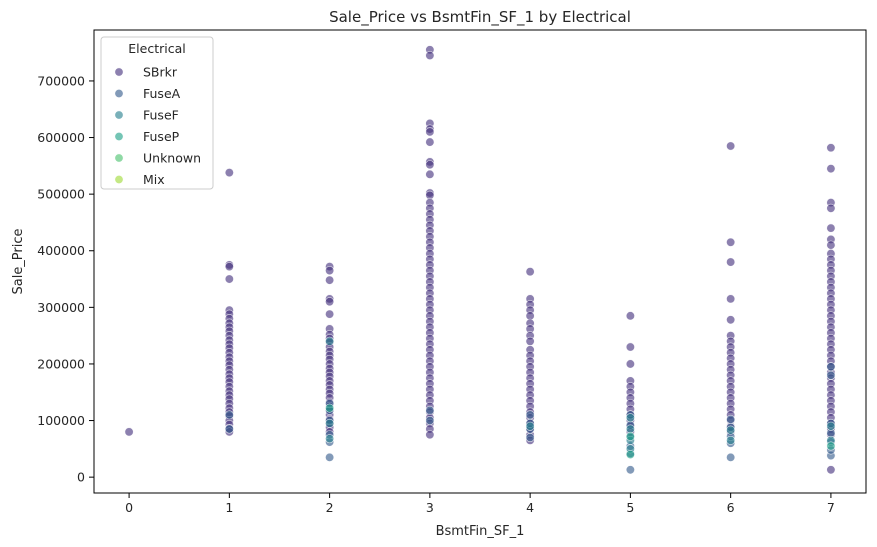 The width and height of the screenshot is (877, 547). I want to click on legend-label-fusea: FuseA, so click(162, 93).